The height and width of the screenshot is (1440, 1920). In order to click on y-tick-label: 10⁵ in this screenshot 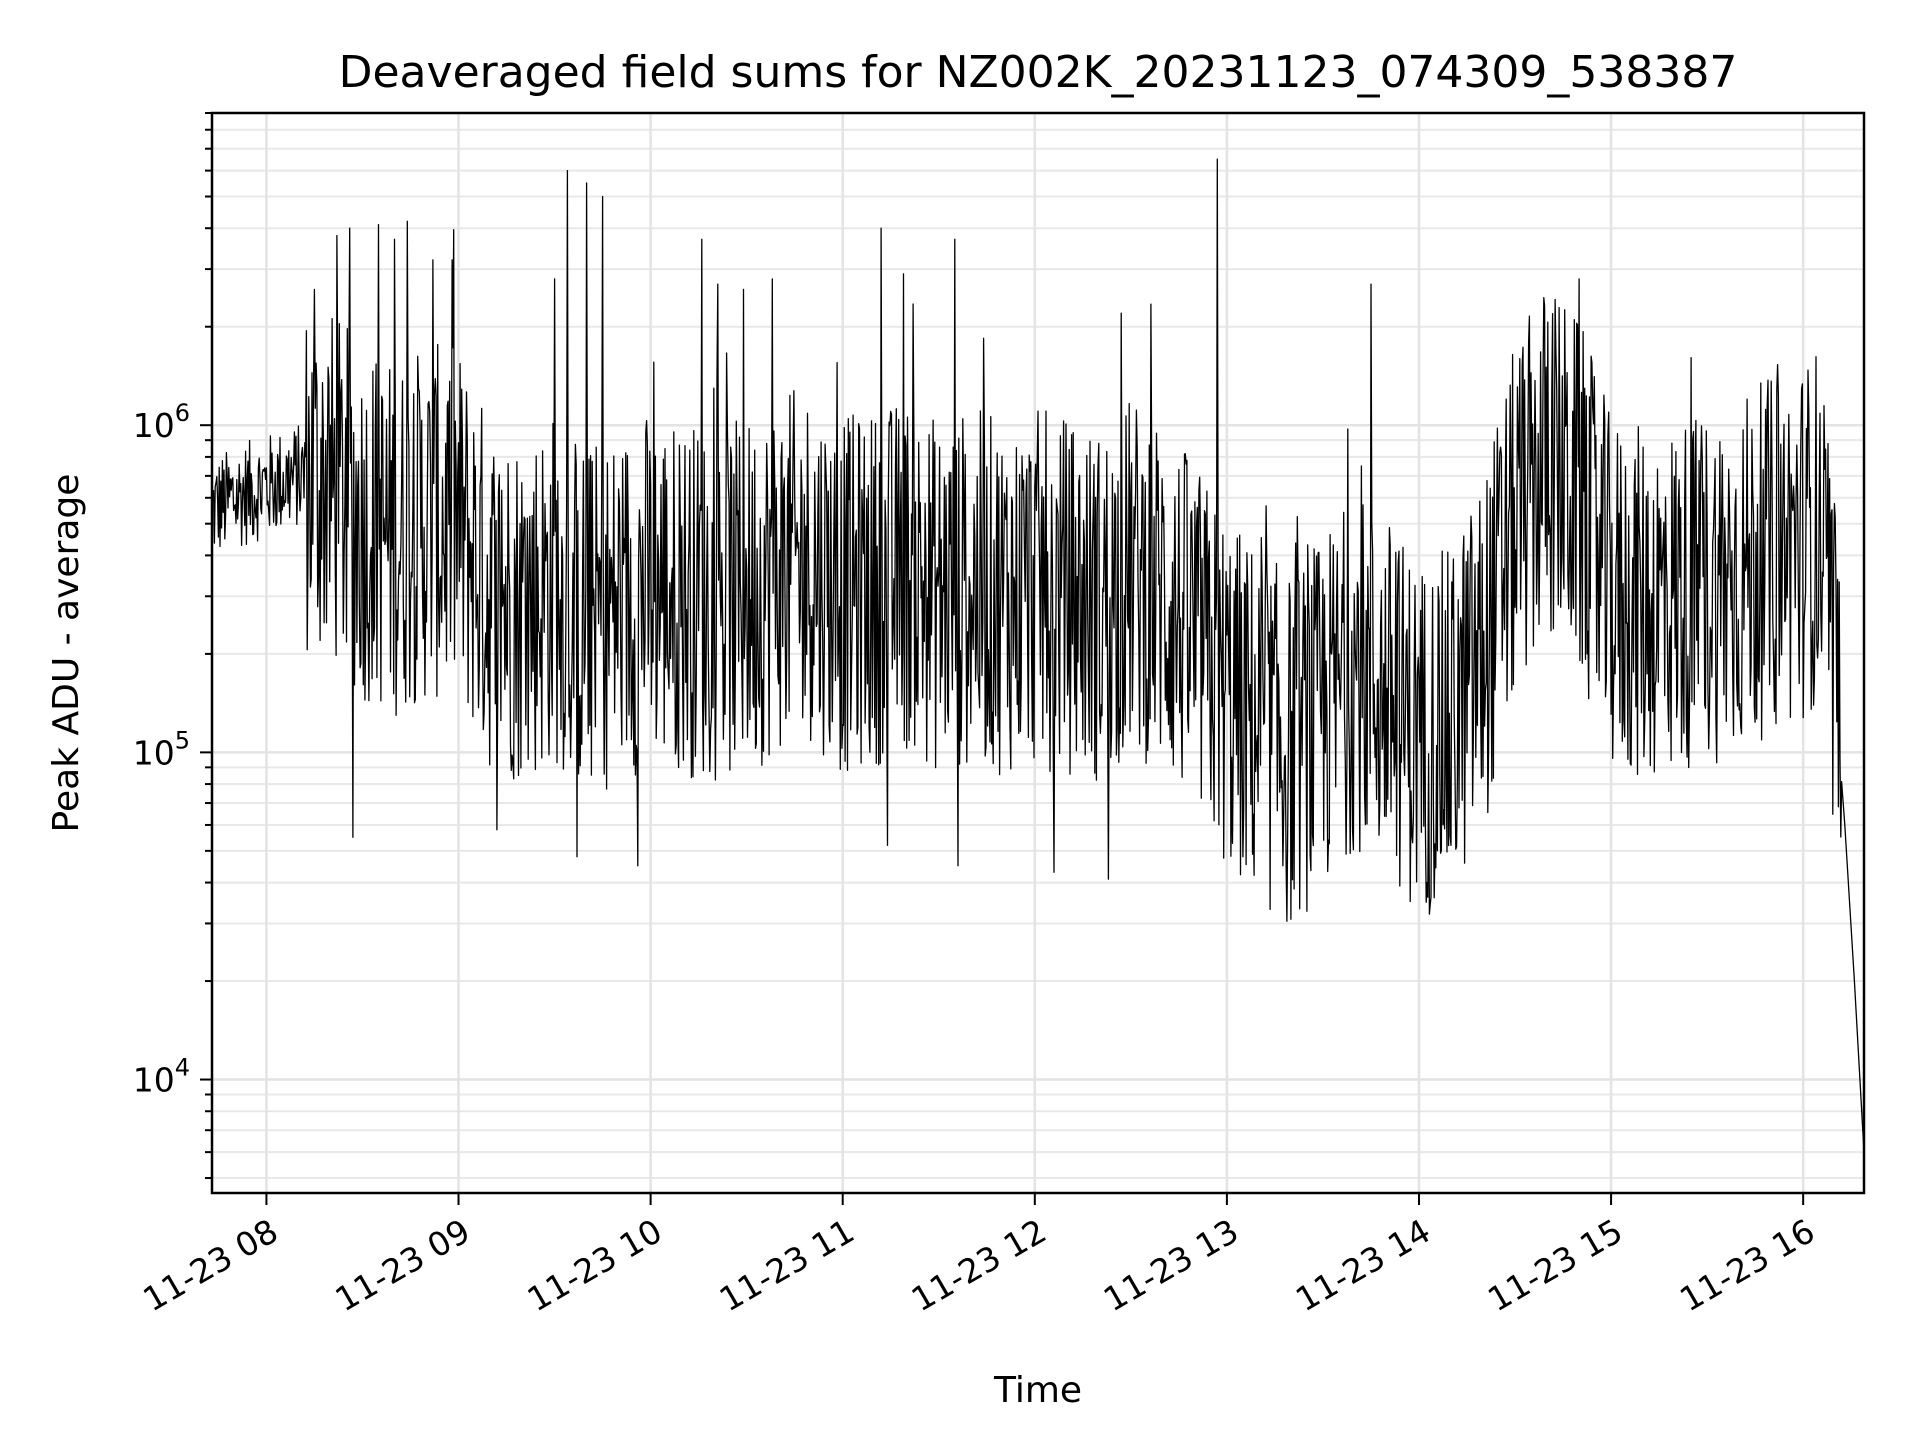, I will do `click(161, 749)`.